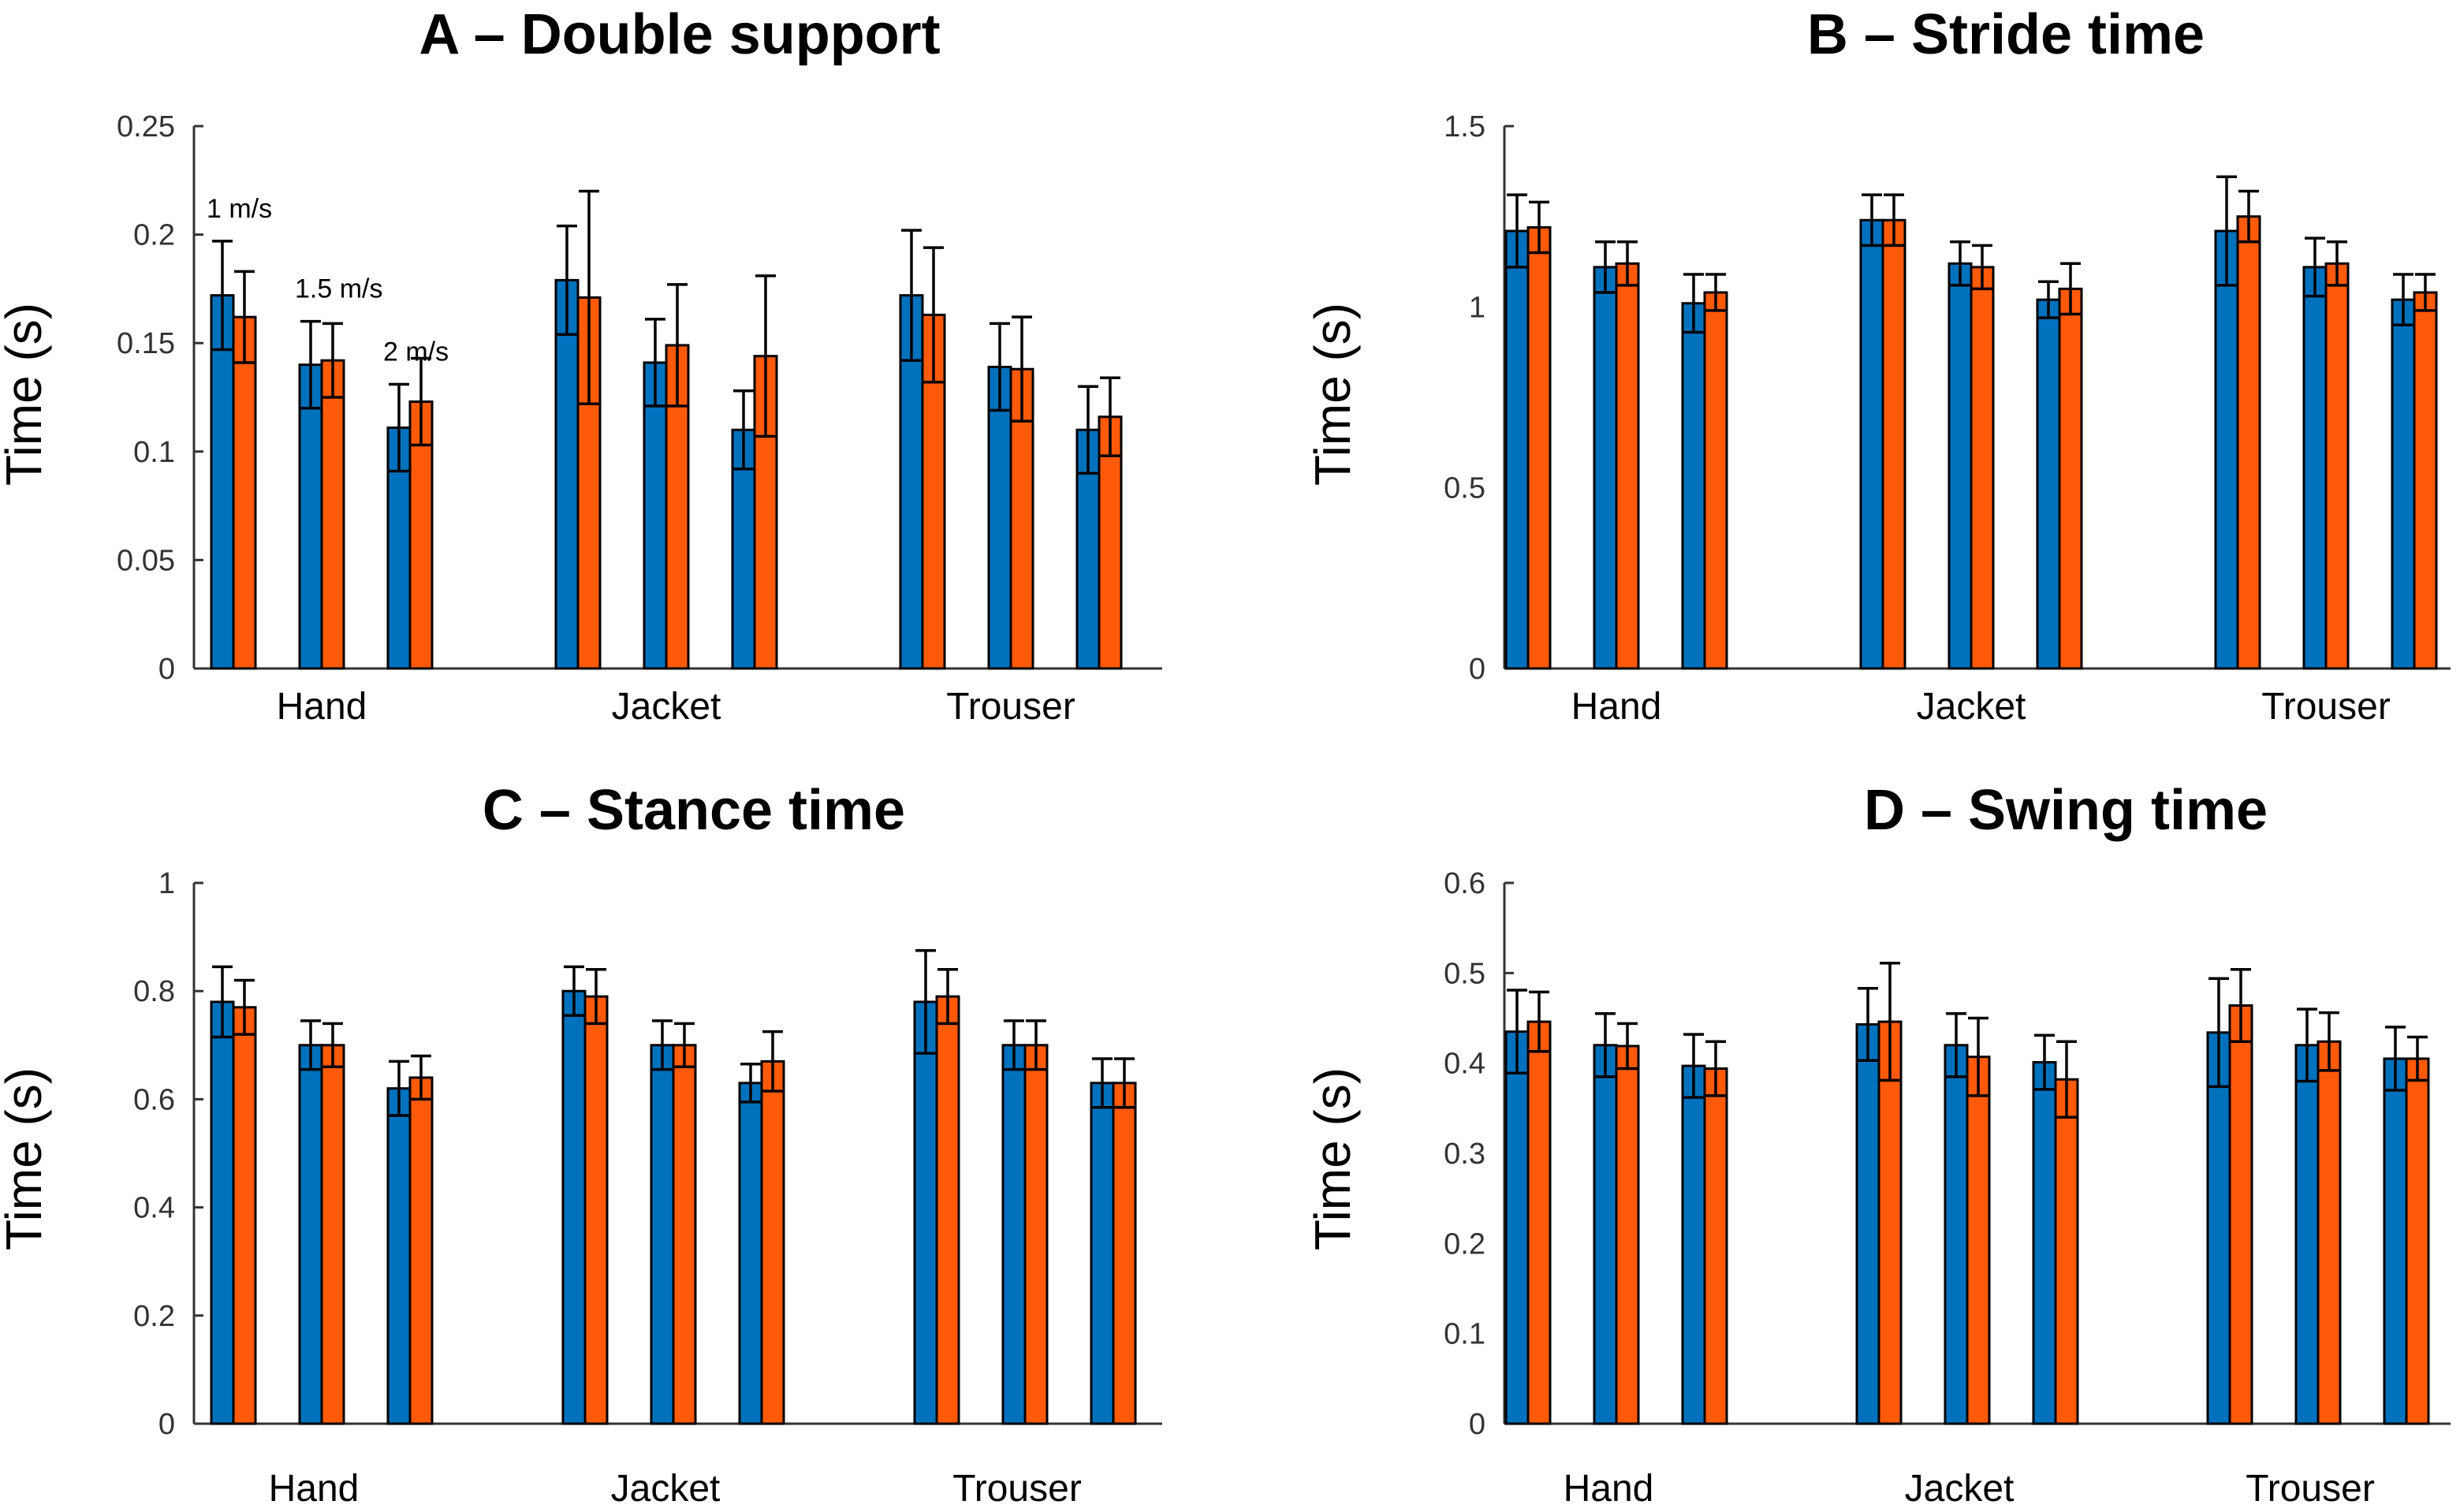 The width and height of the screenshot is (2460, 1512). What do you see at coordinates (2066, 811) in the screenshot?
I see `chart-title: D – Swing time` at bounding box center [2066, 811].